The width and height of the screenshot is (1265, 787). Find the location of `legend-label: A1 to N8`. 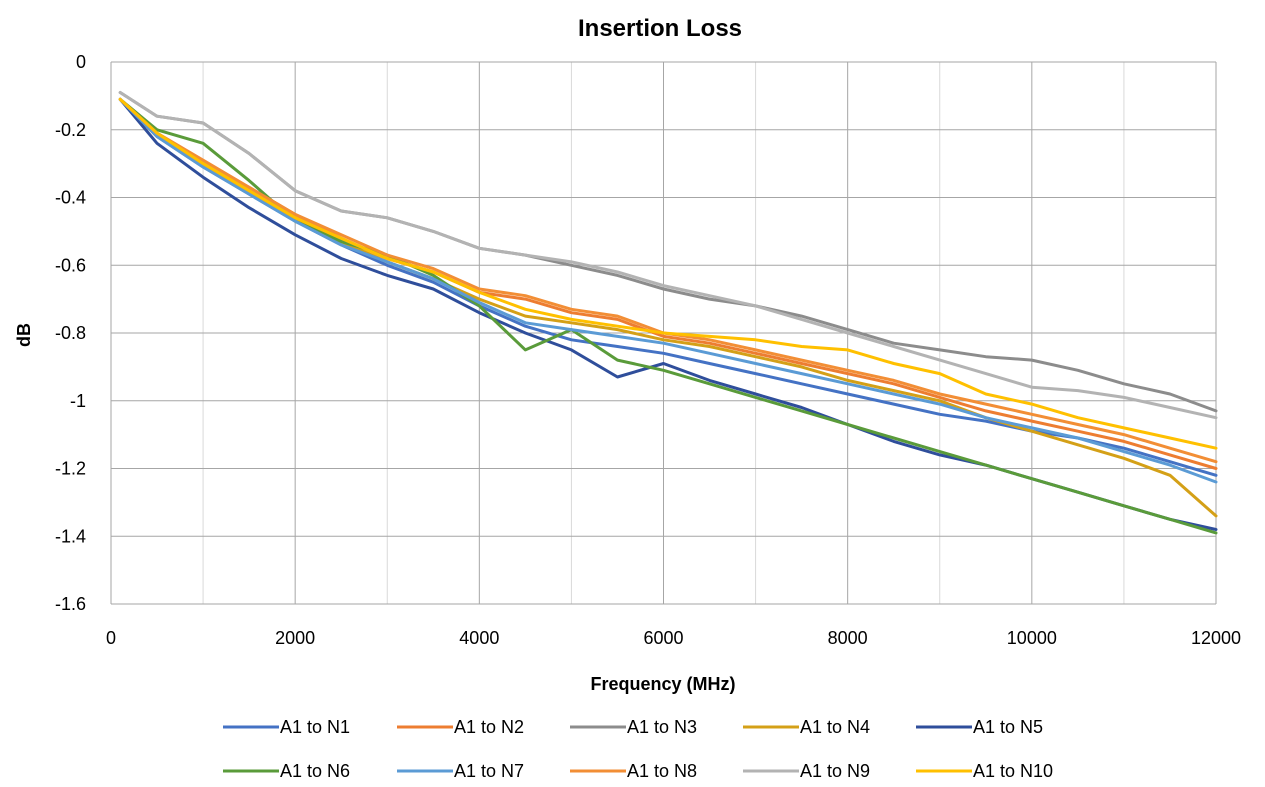

legend-label: A1 to N8 is located at coordinates (662, 771).